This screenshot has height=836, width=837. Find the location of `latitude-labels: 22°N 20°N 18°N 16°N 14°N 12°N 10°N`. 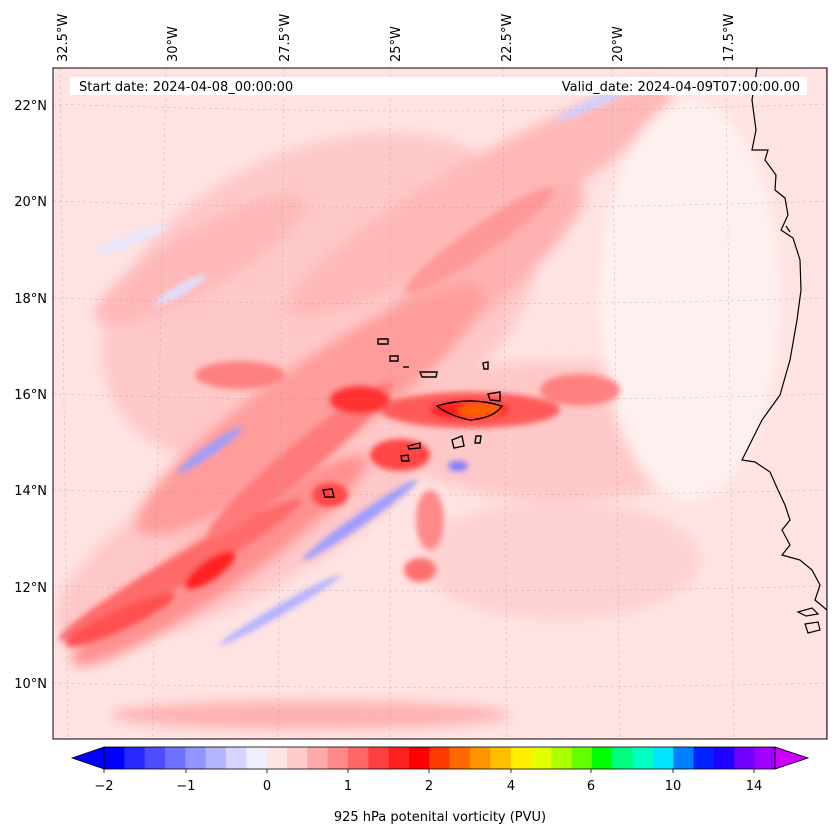

latitude-labels: 22°N 20°N 18°N 16°N 14°N 12°N 10°N is located at coordinates (30, 395).